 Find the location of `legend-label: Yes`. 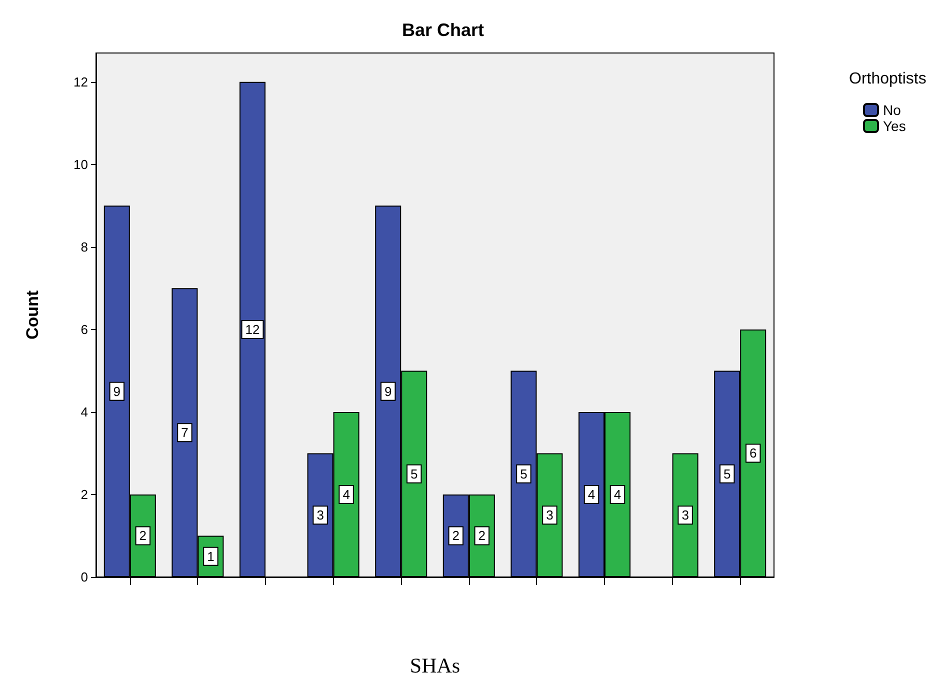

legend-label: Yes is located at coordinates (894, 126).